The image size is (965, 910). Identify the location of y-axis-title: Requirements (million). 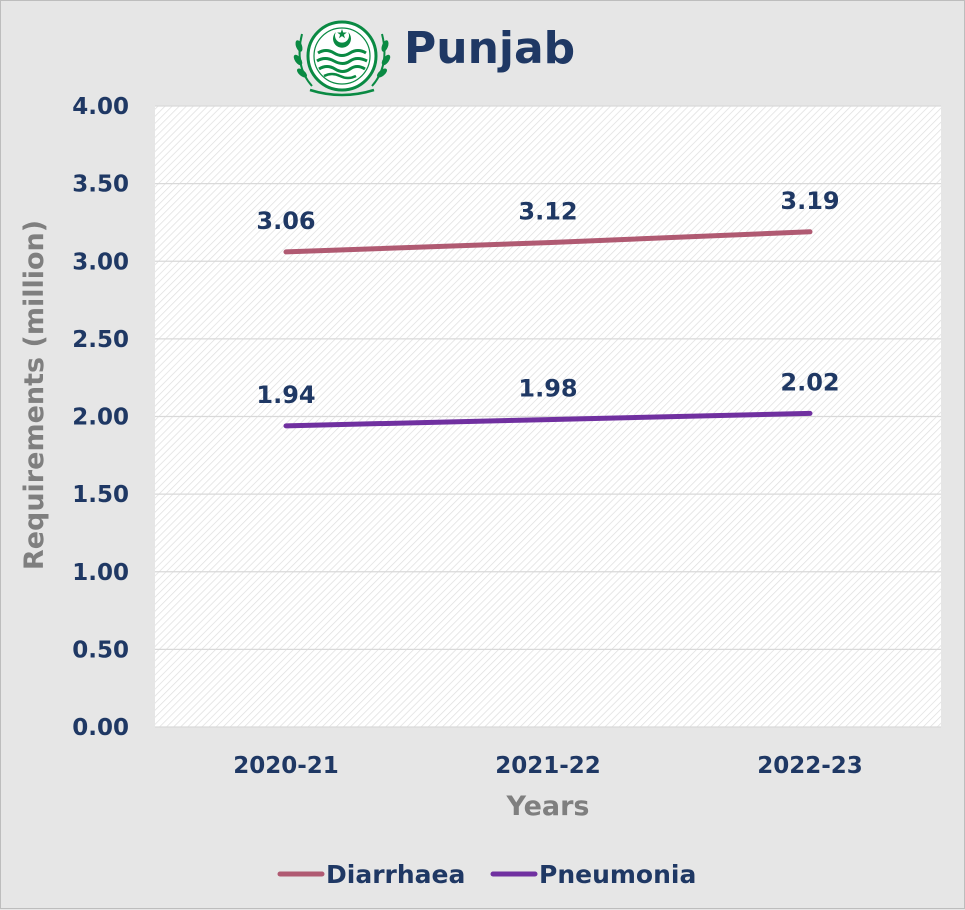
(34, 395).